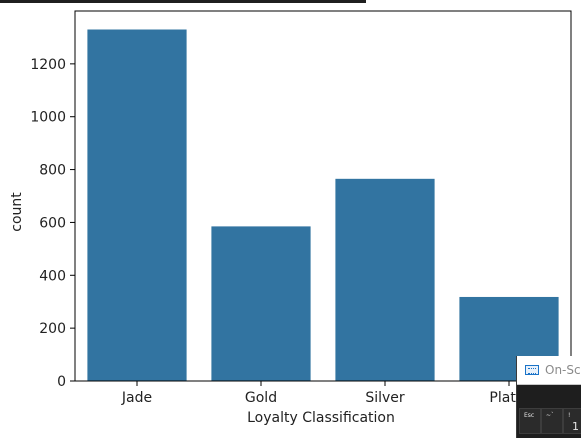 The width and height of the screenshot is (581, 438). What do you see at coordinates (325, 393) in the screenshot?
I see `x-axis-ticks: Jade Gold Silver Platin` at bounding box center [325, 393].